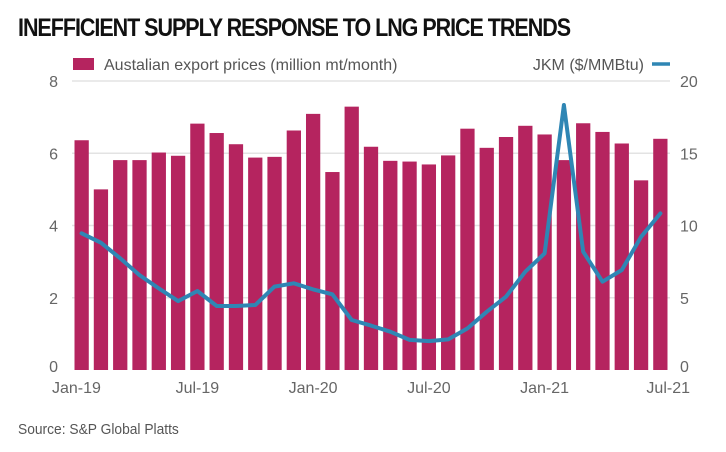 The width and height of the screenshot is (726, 452). What do you see at coordinates (588, 65) in the screenshot?
I see `legend-line-label: JKM ($/MMBtu)` at bounding box center [588, 65].